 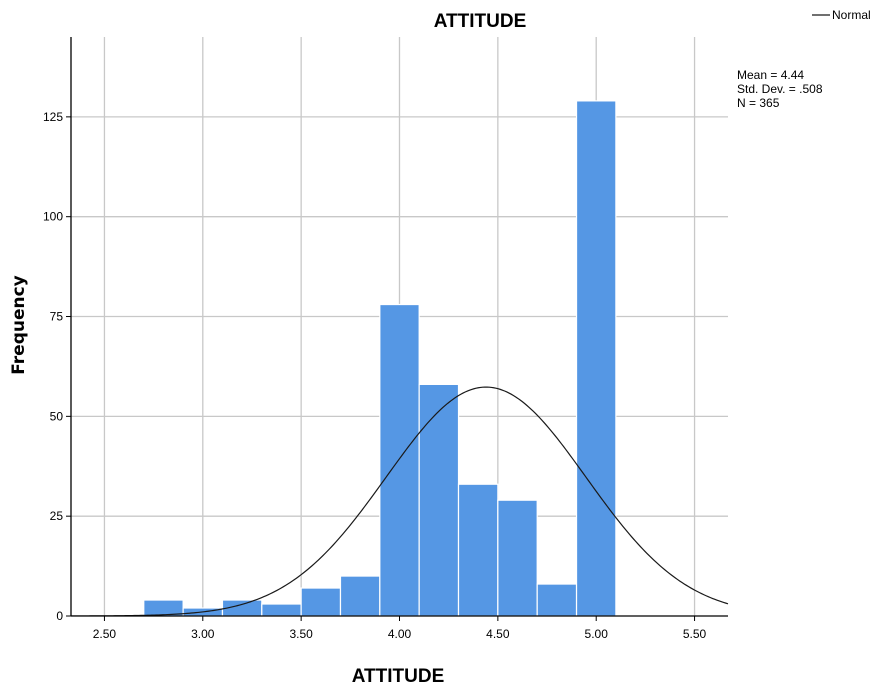 What do you see at coordinates (57, 516) in the screenshot?
I see `y-tick-label: 25` at bounding box center [57, 516].